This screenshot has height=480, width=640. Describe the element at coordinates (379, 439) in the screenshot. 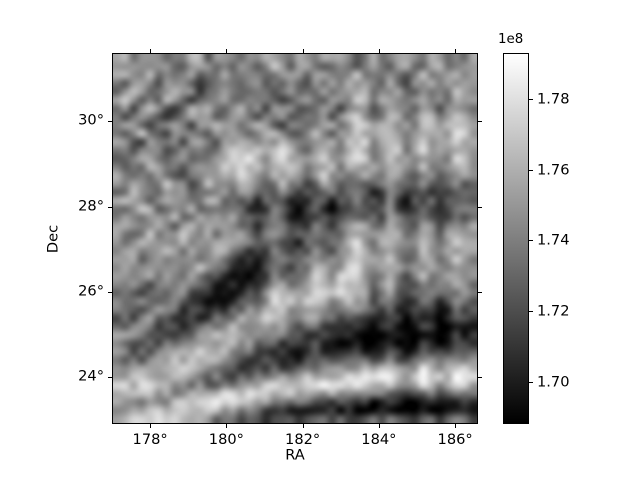

I see `x-tick-label: 184°` at that location.